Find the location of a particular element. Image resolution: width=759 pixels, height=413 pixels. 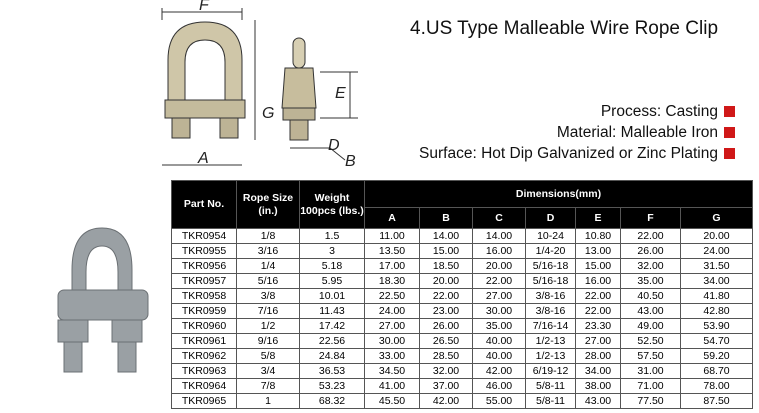

table-cell: 28.50 is located at coordinates (446, 356).